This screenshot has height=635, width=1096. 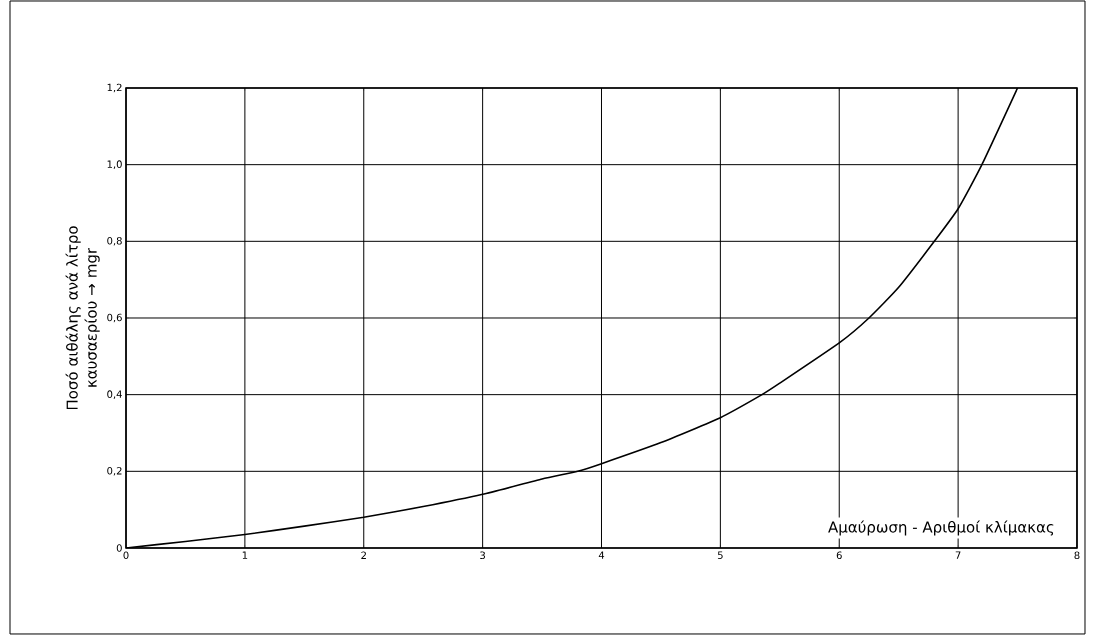 What do you see at coordinates (245, 555) in the screenshot?
I see `x-tick-label: 1` at bounding box center [245, 555].